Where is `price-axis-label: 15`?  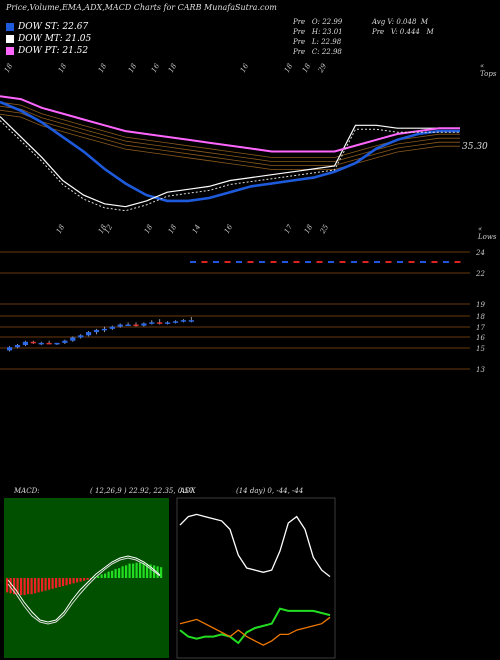 price-axis-label: 15 is located at coordinates (480, 349).